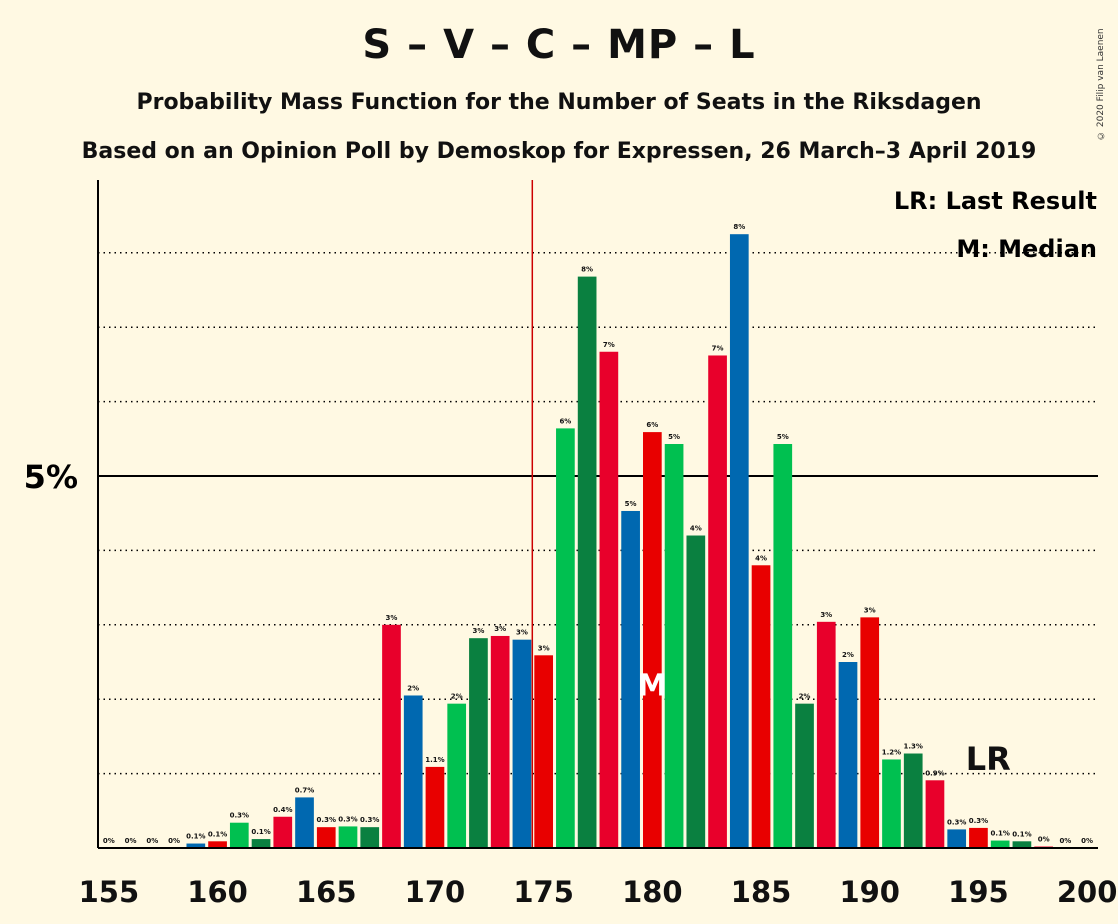 This screenshot has height=924, width=1118. Describe the element at coordinates (891, 752) in the screenshot. I see `bar-label-191: 1.2%` at that location.